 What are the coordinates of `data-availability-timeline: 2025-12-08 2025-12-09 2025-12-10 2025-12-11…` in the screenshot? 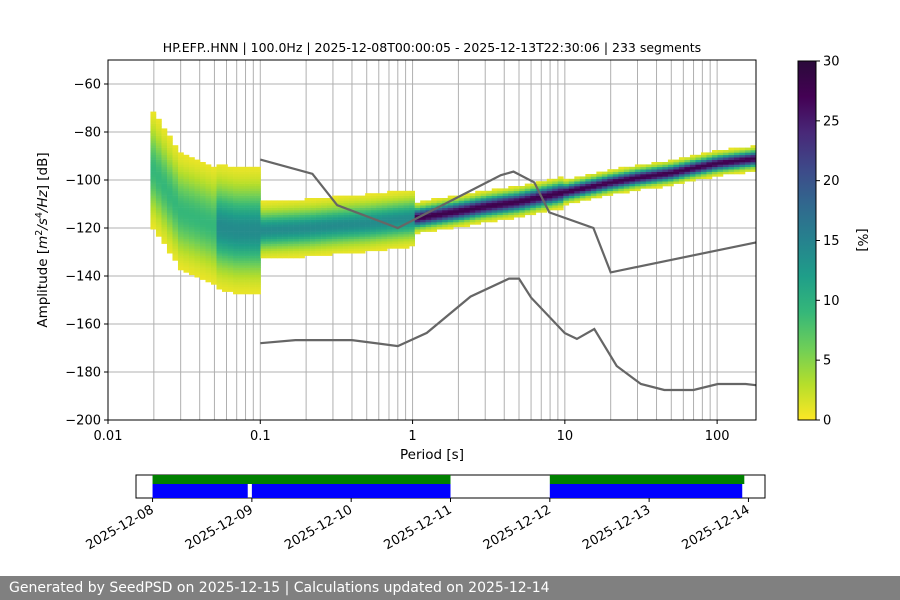 It's located at (425, 513).